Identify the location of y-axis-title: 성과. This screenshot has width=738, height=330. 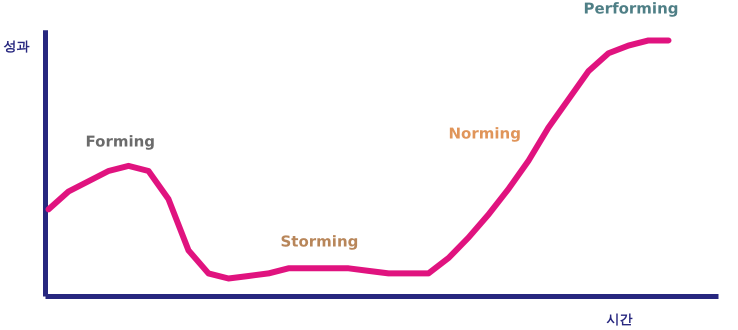
(17, 47).